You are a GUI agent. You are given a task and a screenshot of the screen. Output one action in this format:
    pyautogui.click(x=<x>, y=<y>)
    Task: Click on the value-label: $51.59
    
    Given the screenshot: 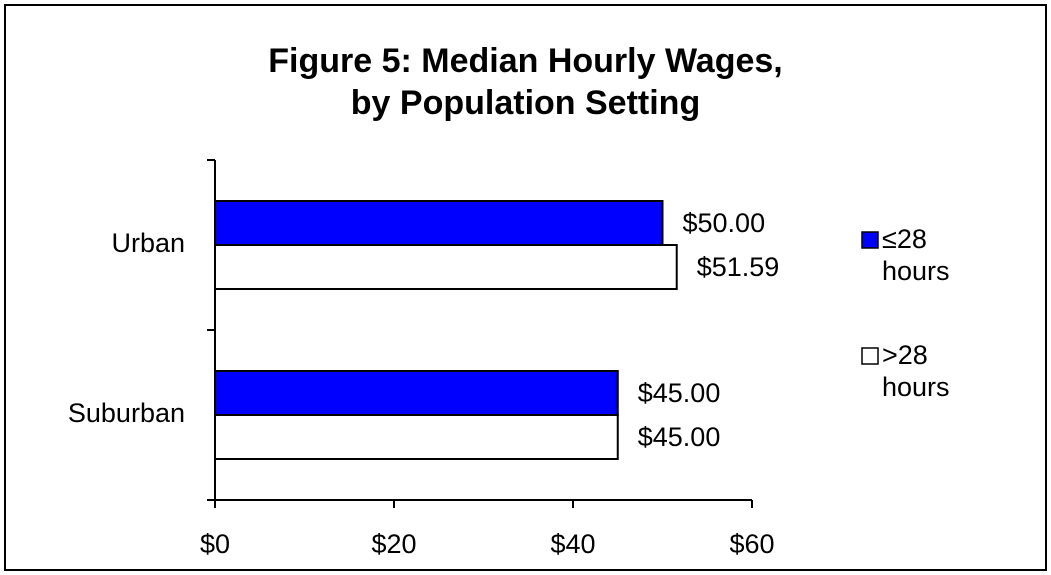 What is the action you would take?
    pyautogui.click(x=738, y=267)
    